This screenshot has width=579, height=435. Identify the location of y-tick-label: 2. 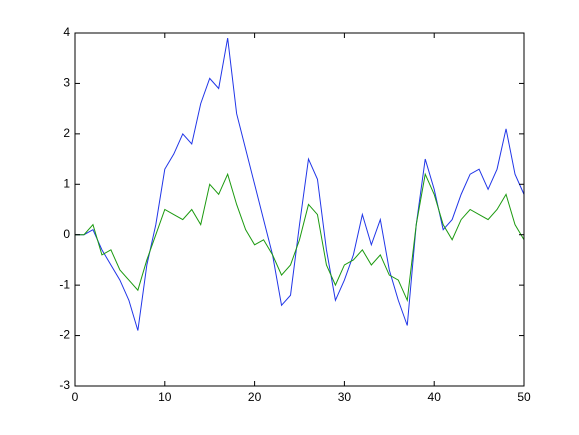
(66, 133).